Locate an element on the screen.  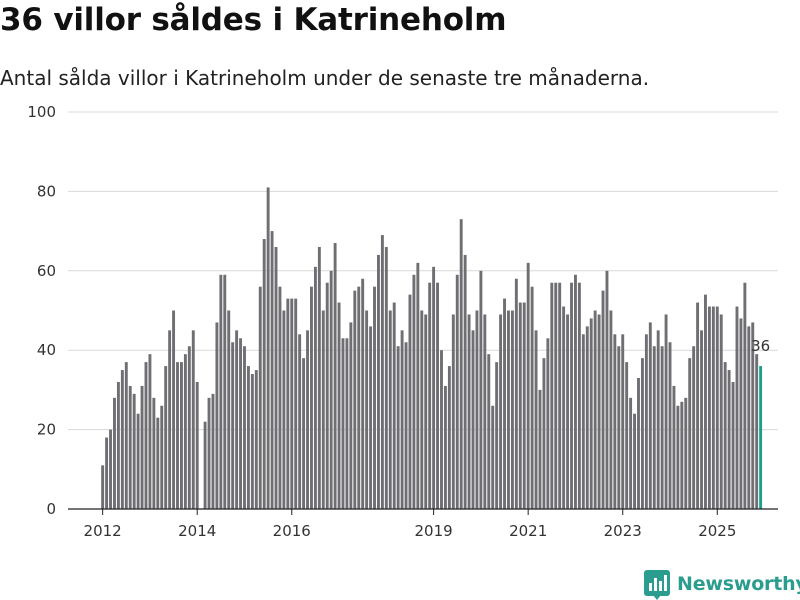
x-tick-label: 2014 is located at coordinates (197, 531).